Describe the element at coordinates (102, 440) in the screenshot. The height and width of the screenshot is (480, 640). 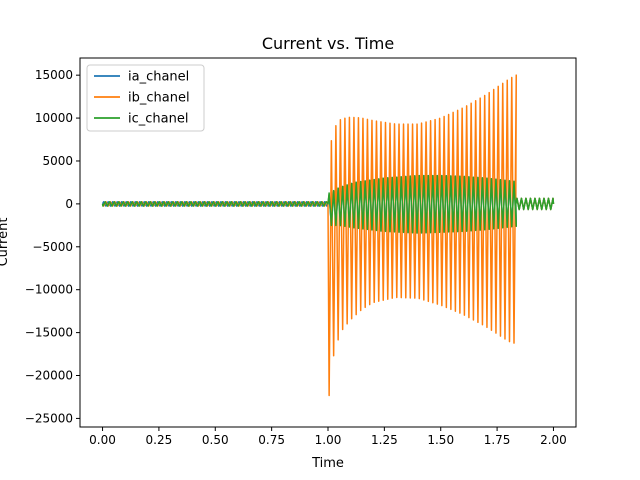
I see `x-tick-label: 0.00` at that location.